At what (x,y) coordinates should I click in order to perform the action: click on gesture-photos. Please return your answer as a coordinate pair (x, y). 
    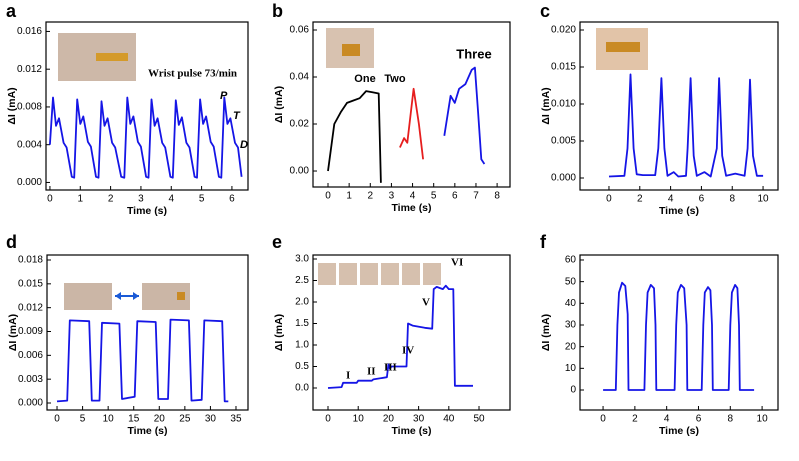
    Looking at the image, I should click on (379, 274).